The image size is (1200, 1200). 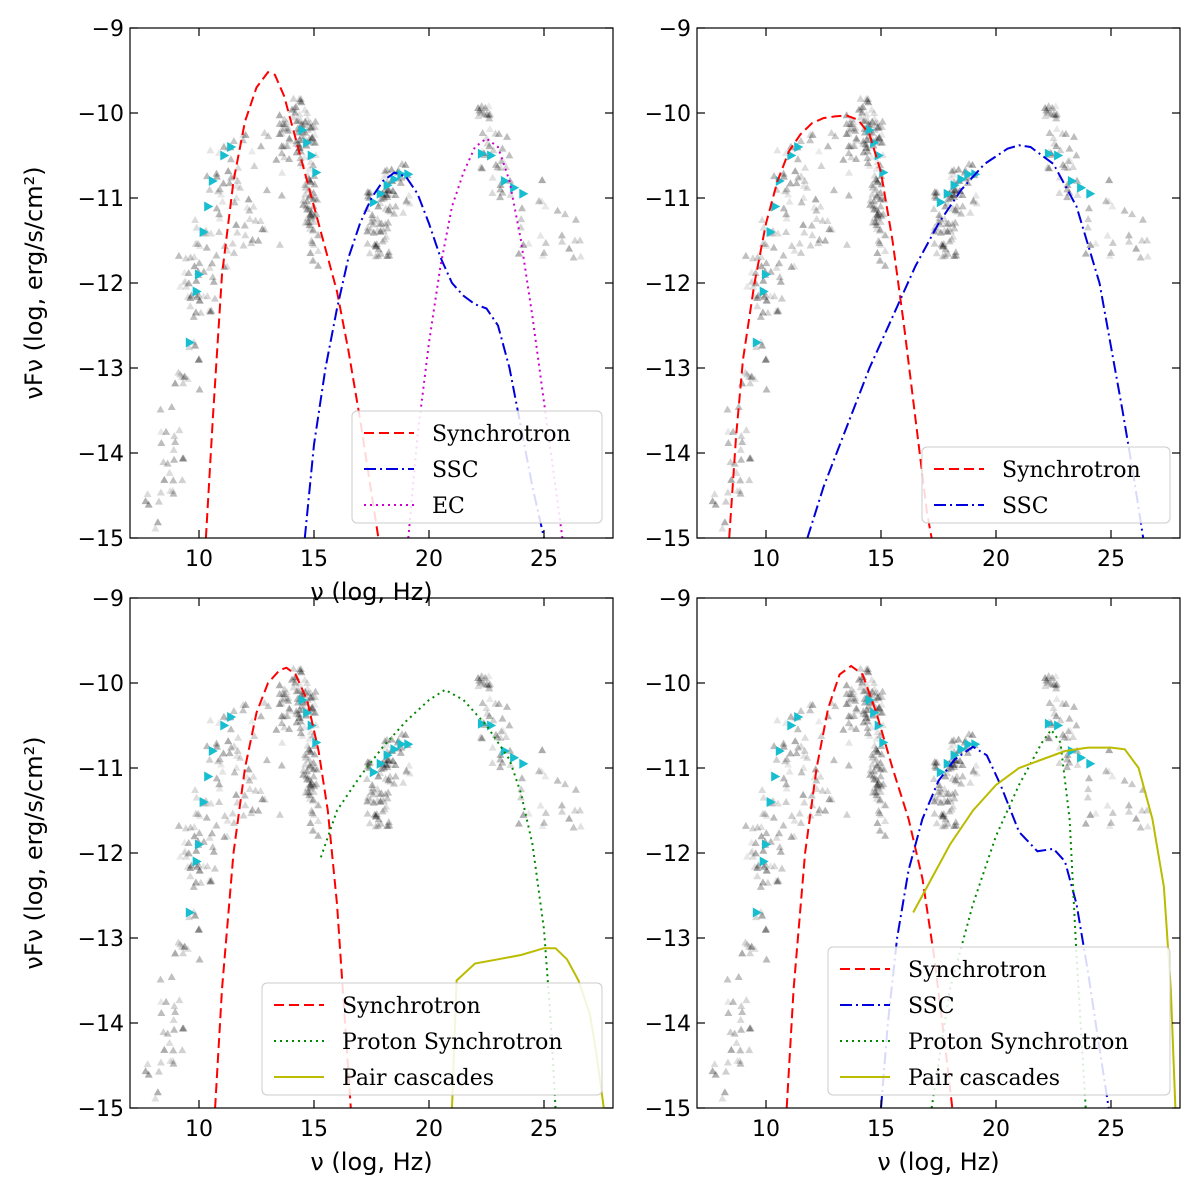 What do you see at coordinates (283, 887) in the screenshot?
I see `series-synchrotron` at bounding box center [283, 887].